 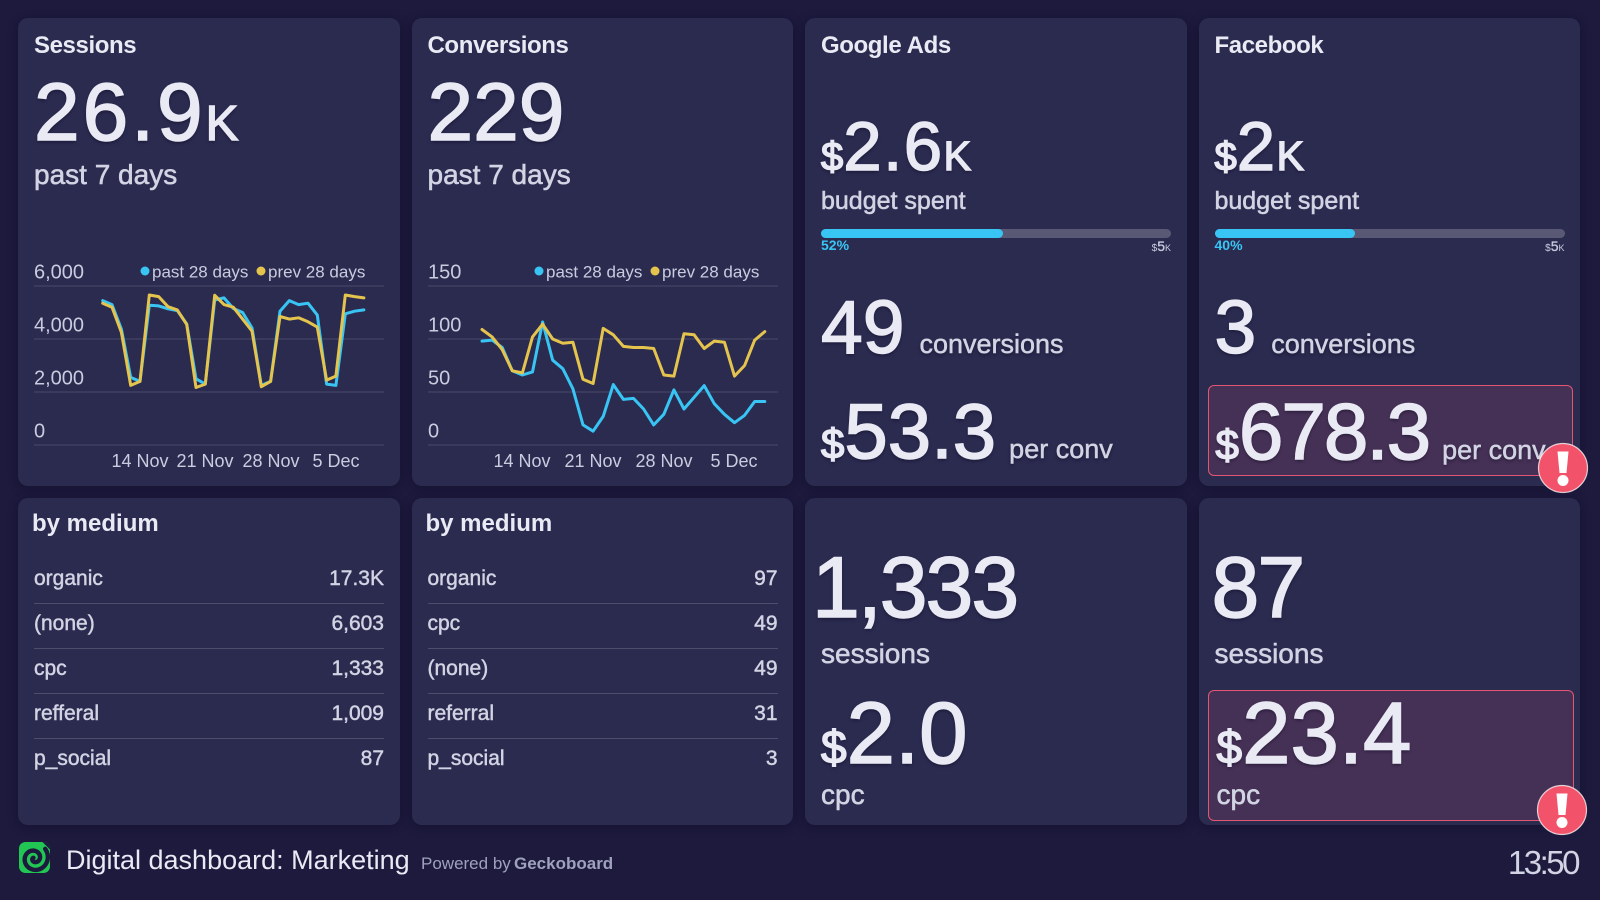 What do you see at coordinates (444, 326) in the screenshot?
I see `svg-text: 100` at bounding box center [444, 326].